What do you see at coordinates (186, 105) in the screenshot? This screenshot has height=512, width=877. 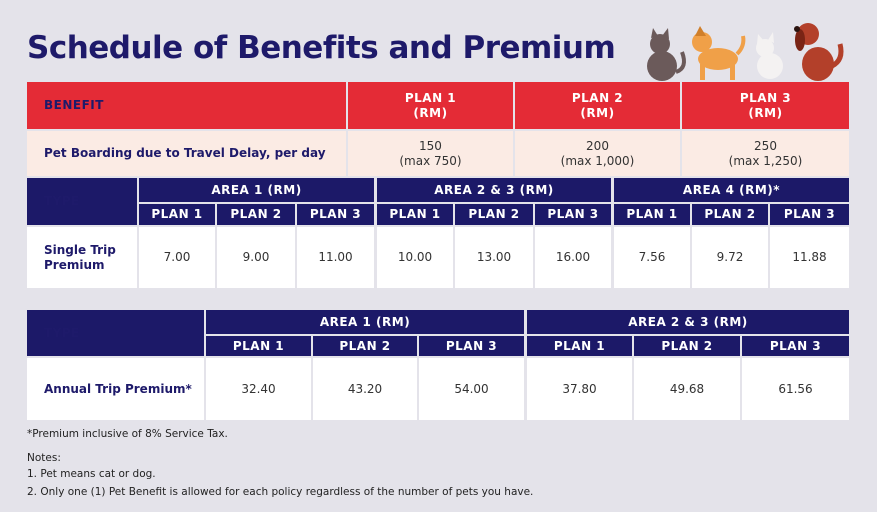 I see `benefit-header: BENEFIT` at bounding box center [186, 105].